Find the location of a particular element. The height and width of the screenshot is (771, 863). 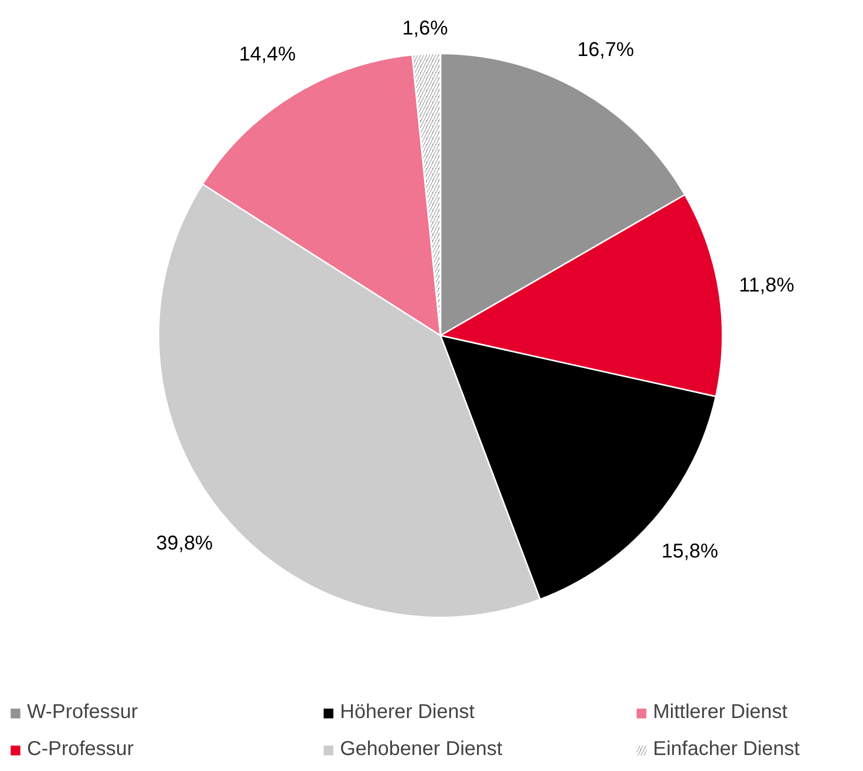

legend-label: Gehobener Dienst is located at coordinates (422, 749).